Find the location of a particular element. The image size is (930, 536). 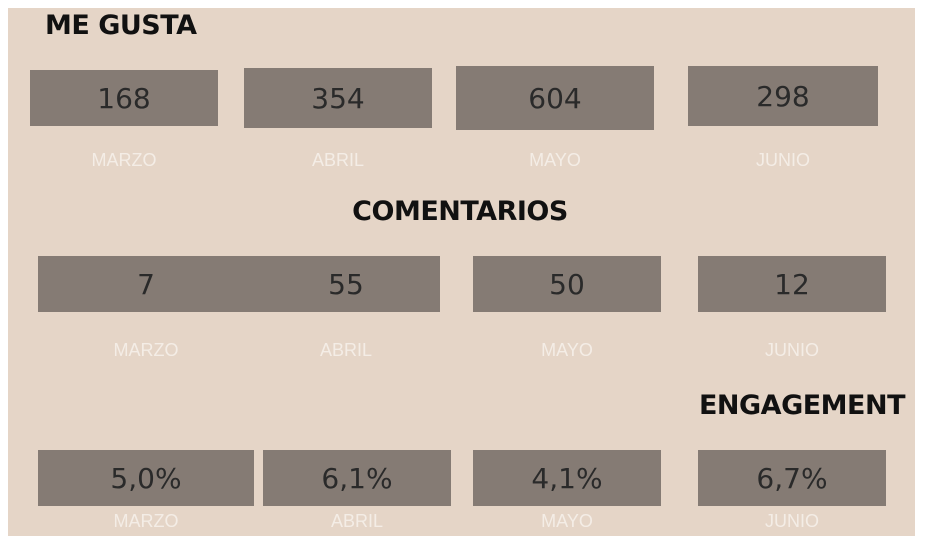

kpi-value: 55 is located at coordinates (346, 284).